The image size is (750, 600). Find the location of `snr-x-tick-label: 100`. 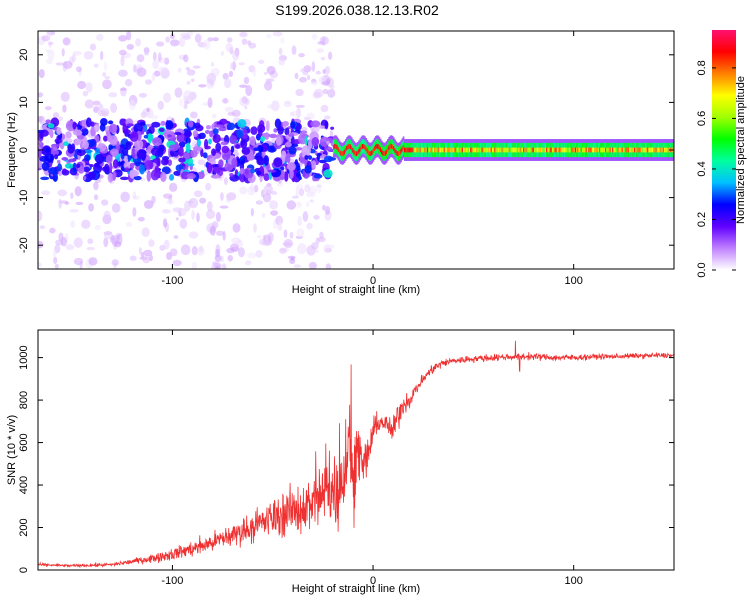

snr-x-tick-label: 100 is located at coordinates (574, 581).